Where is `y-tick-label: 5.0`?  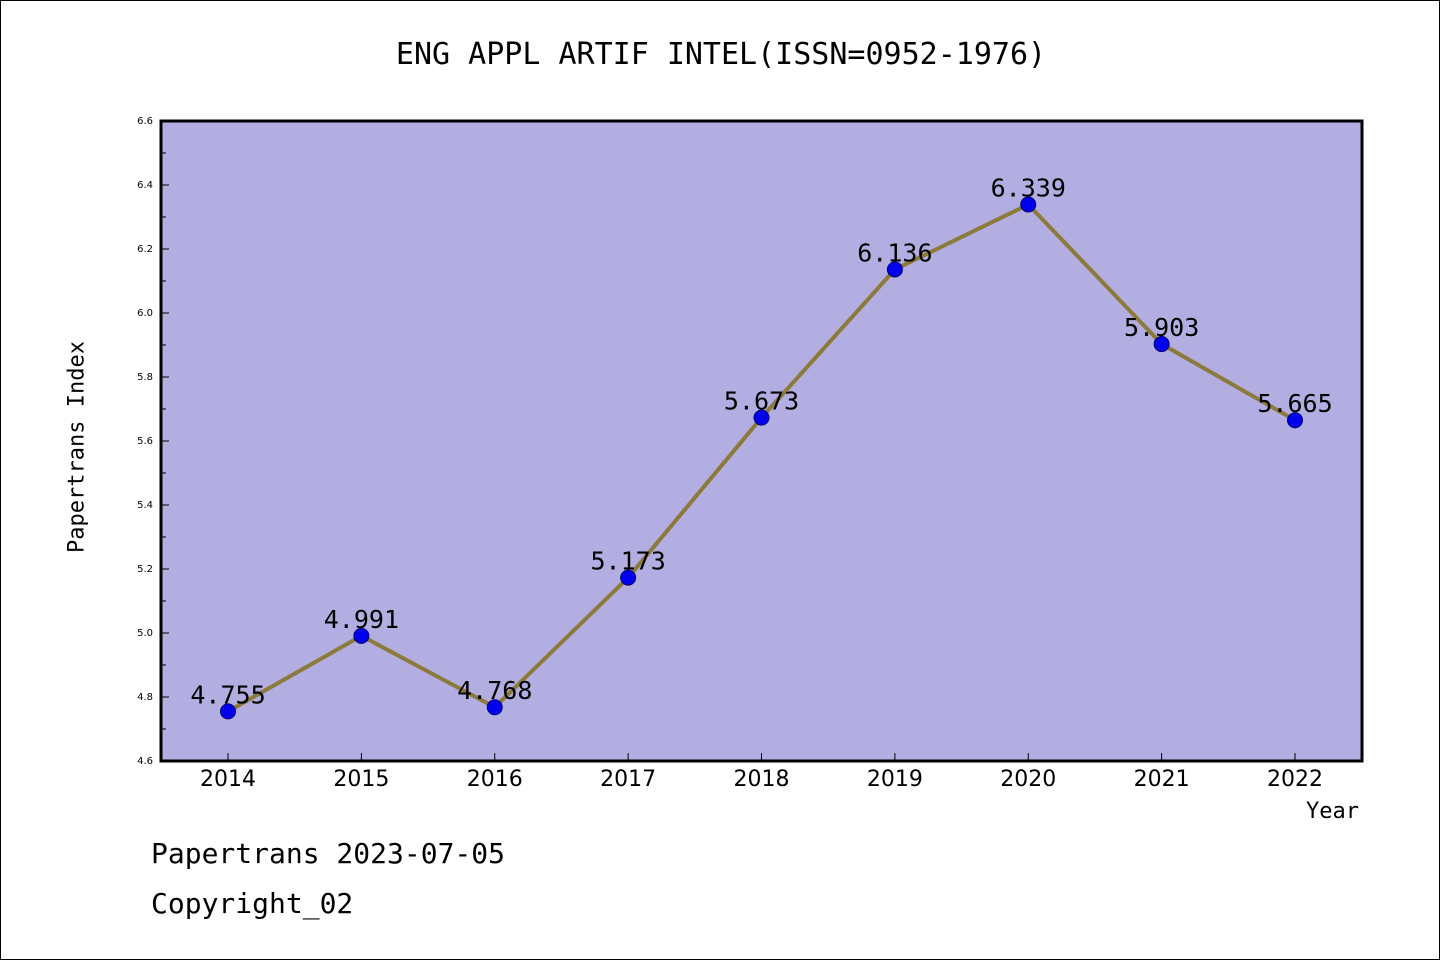
y-tick-label: 5.0 is located at coordinates (145, 633).